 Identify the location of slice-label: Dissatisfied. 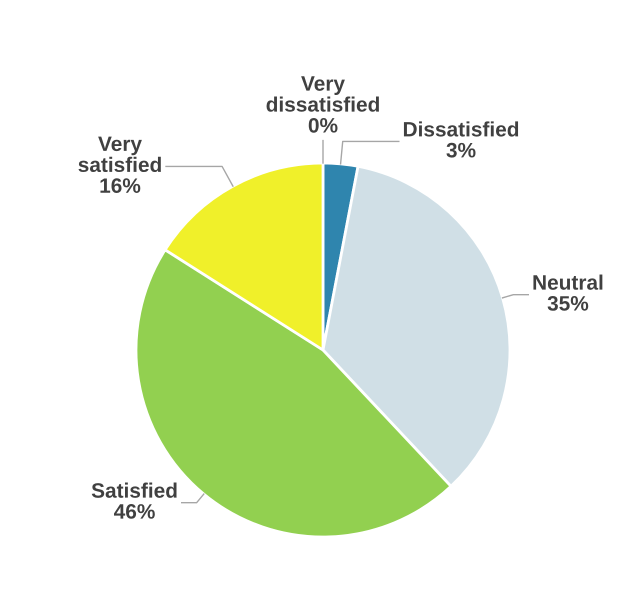
(461, 129).